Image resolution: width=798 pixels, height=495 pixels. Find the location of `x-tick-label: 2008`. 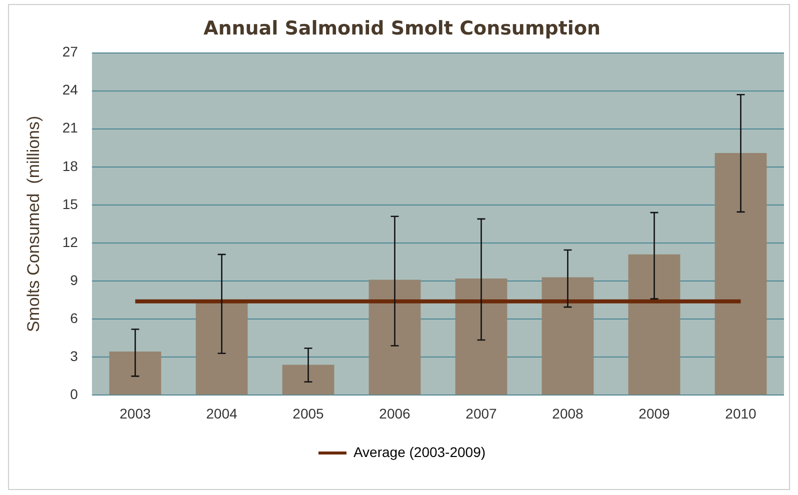

x-tick-label: 2008 is located at coordinates (568, 413).